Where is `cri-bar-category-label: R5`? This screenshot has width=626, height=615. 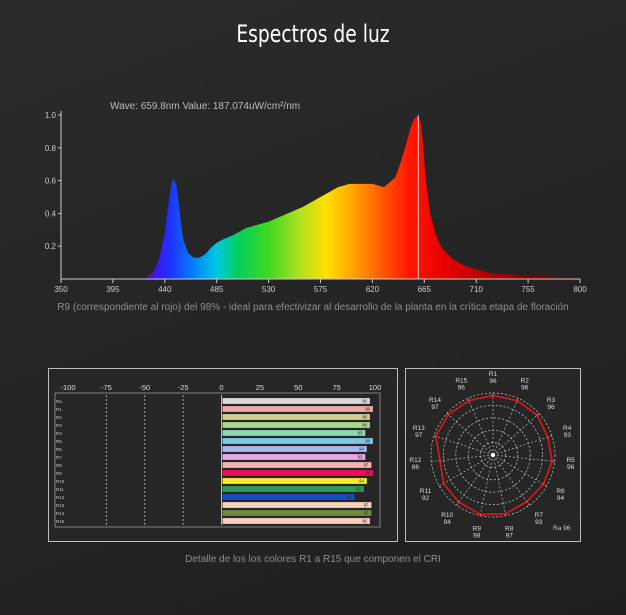
cri-bar-category-label: R5 is located at coordinates (59, 441).